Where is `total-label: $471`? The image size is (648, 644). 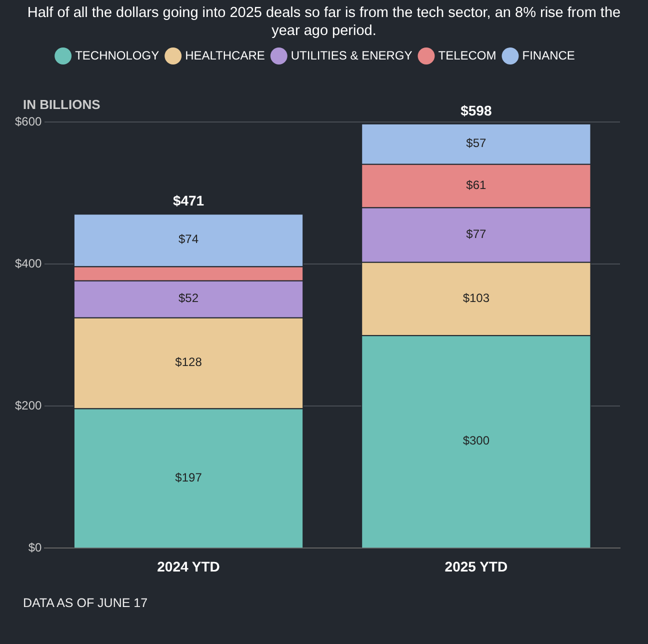 total-label: $471 is located at coordinates (188, 200).